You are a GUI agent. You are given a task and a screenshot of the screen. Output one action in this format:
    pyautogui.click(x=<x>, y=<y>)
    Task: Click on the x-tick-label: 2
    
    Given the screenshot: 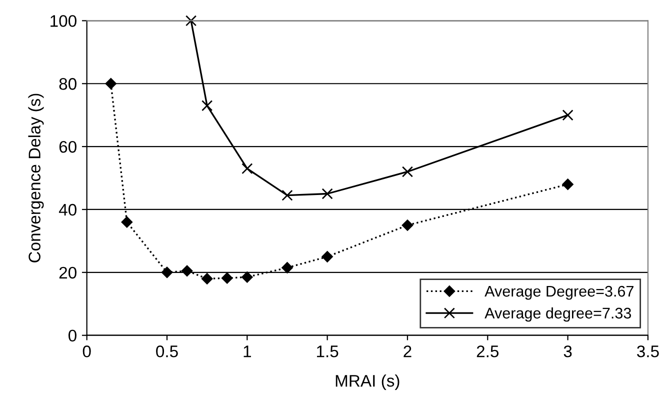 What is the action you would take?
    pyautogui.click(x=408, y=352)
    